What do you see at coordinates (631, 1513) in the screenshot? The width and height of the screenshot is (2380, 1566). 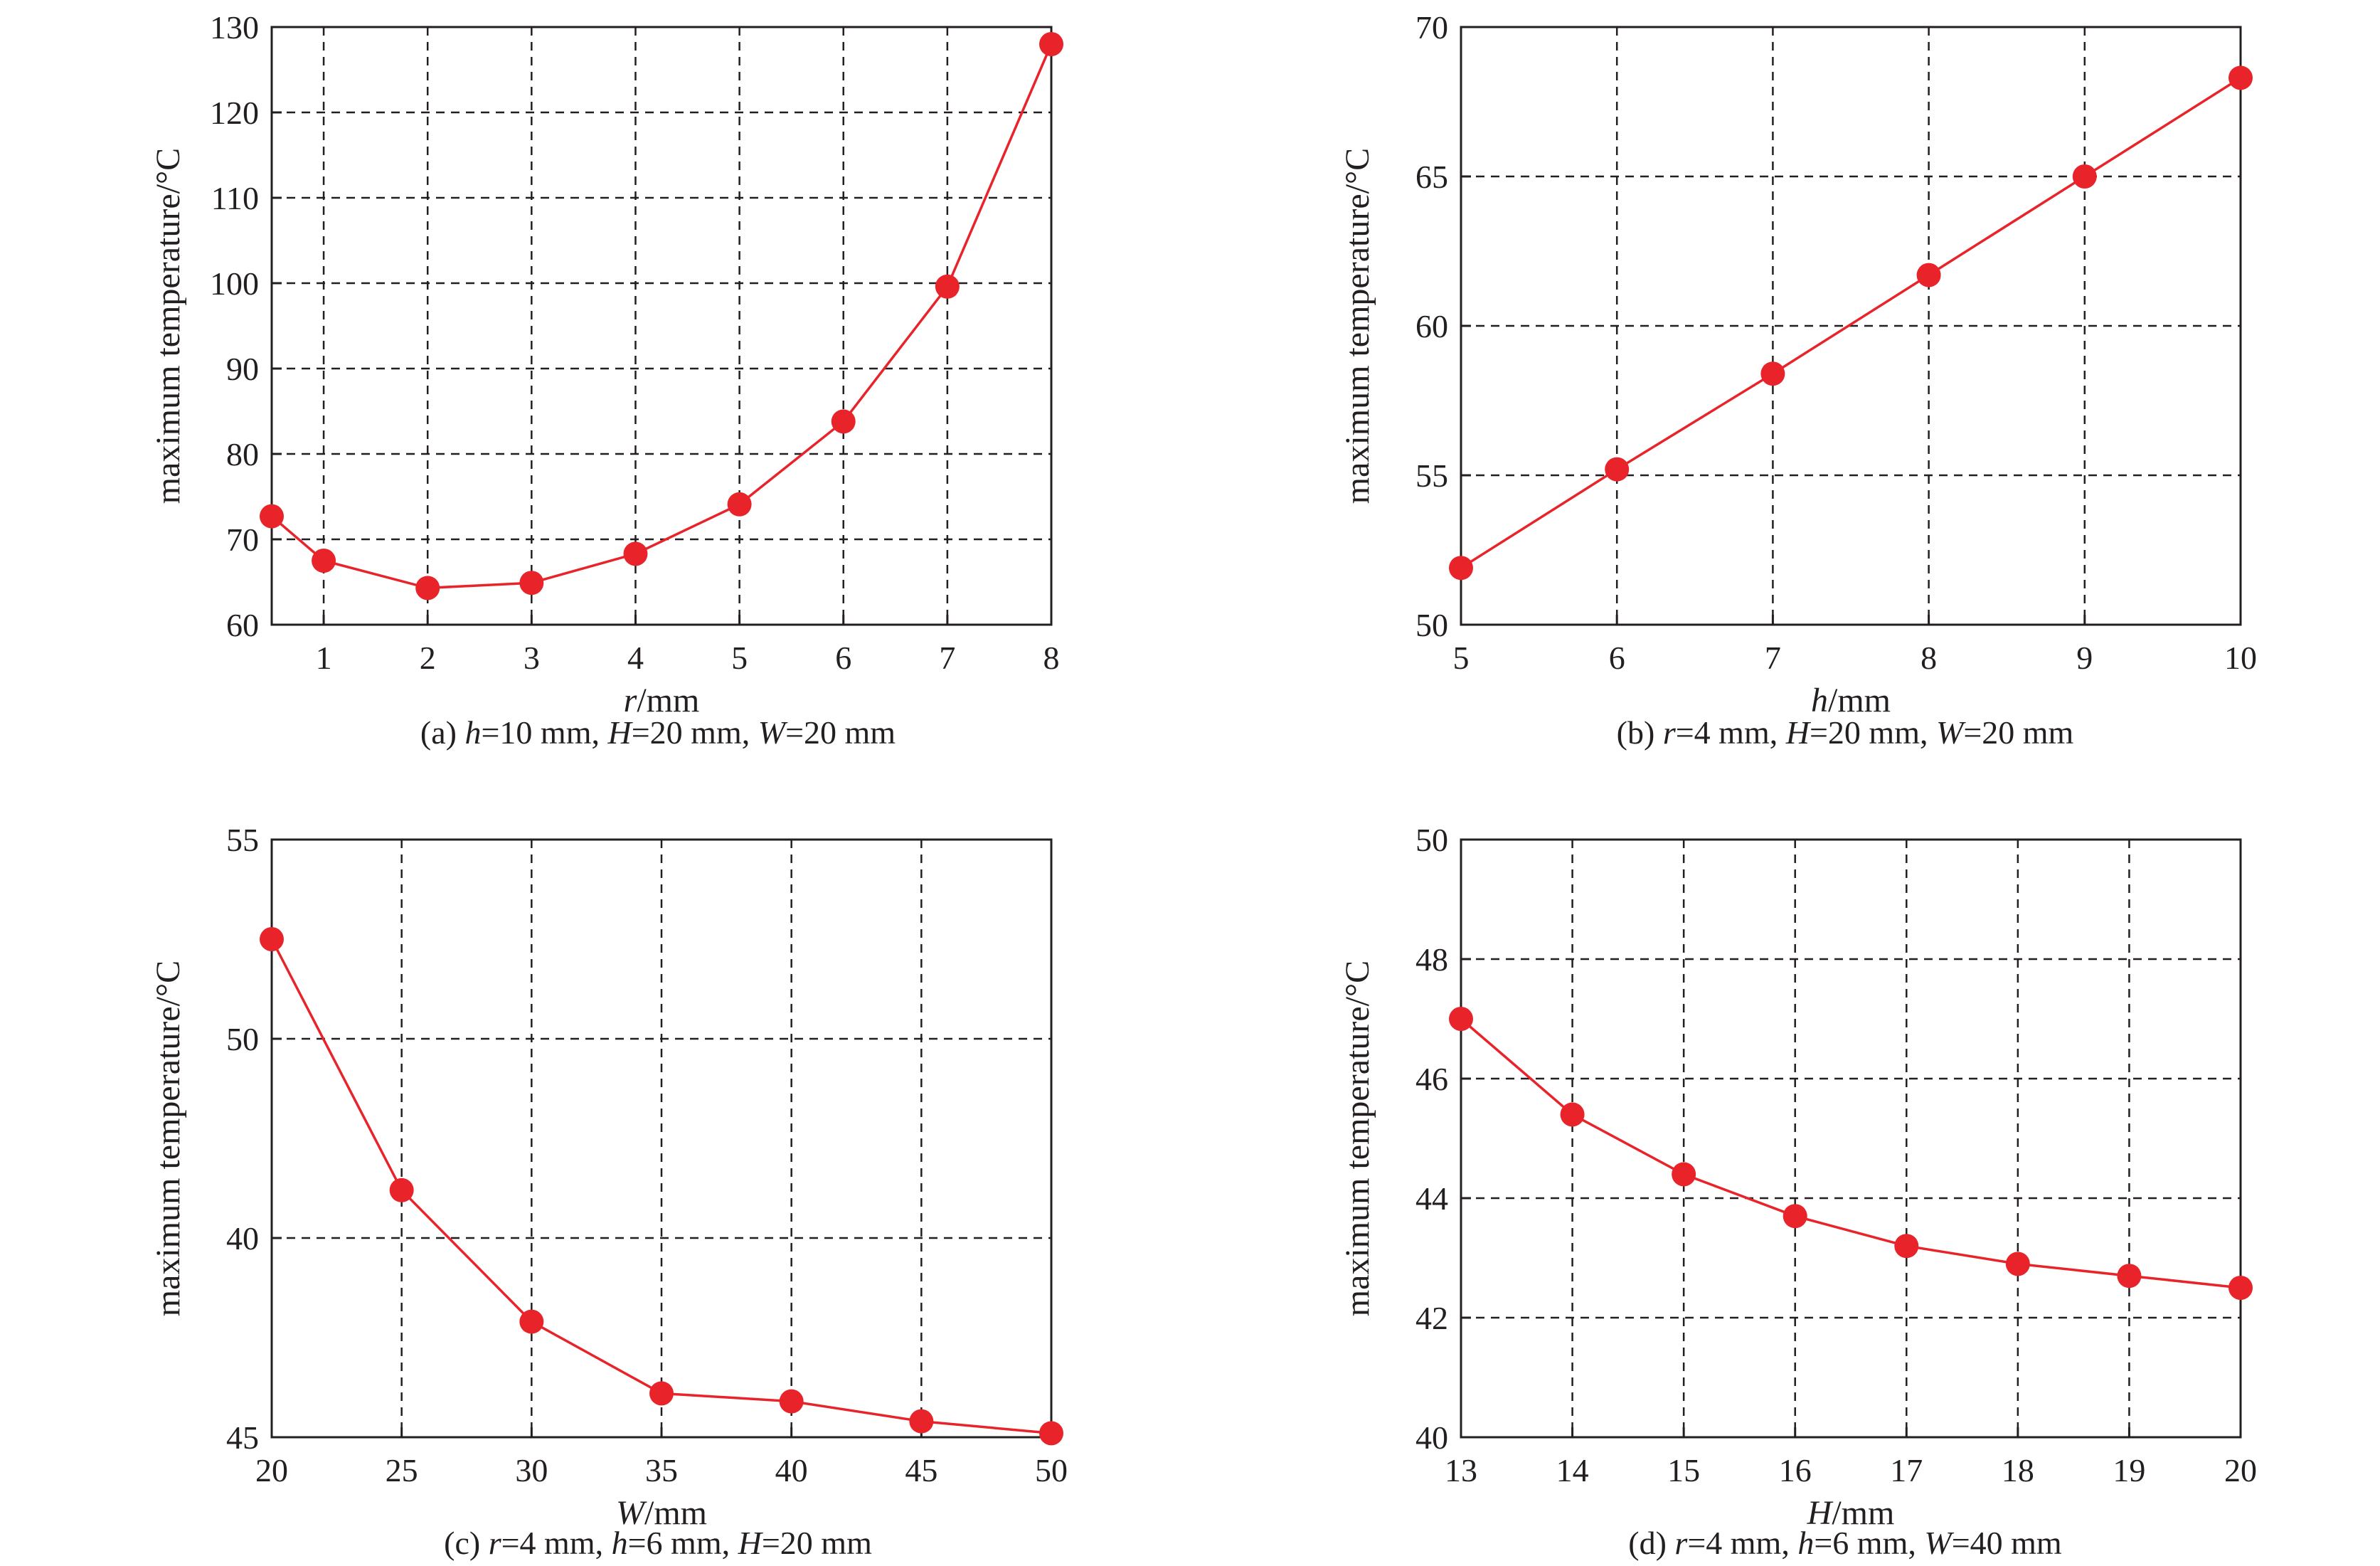 I see `x-axis-variable: W` at bounding box center [631, 1513].